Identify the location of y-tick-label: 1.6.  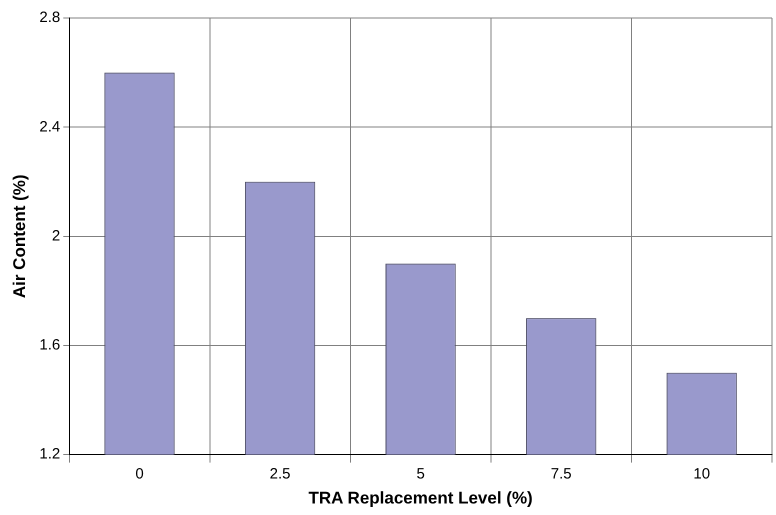
(49, 345).